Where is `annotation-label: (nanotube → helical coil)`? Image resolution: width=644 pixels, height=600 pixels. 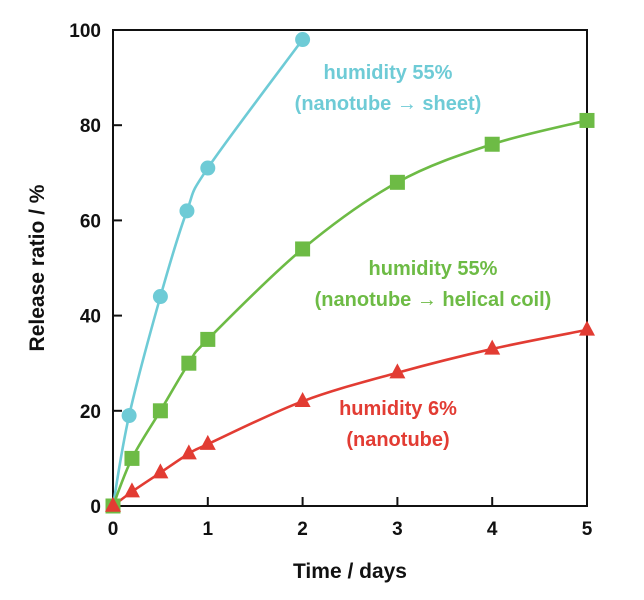
annotation-label: (nanotube → helical coil) is located at coordinates (433, 300).